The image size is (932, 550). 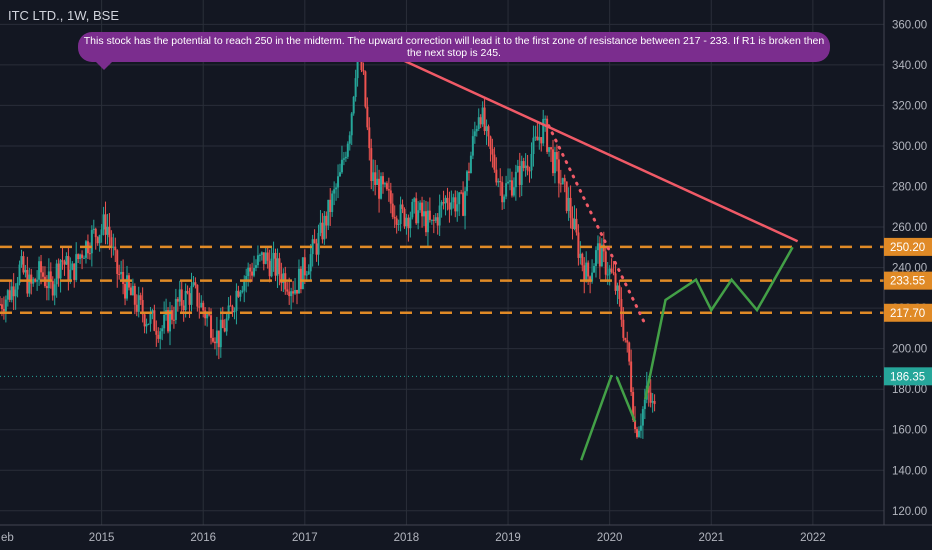 What do you see at coordinates (711, 538) in the screenshot?
I see `x-tick-label: 2021` at bounding box center [711, 538].